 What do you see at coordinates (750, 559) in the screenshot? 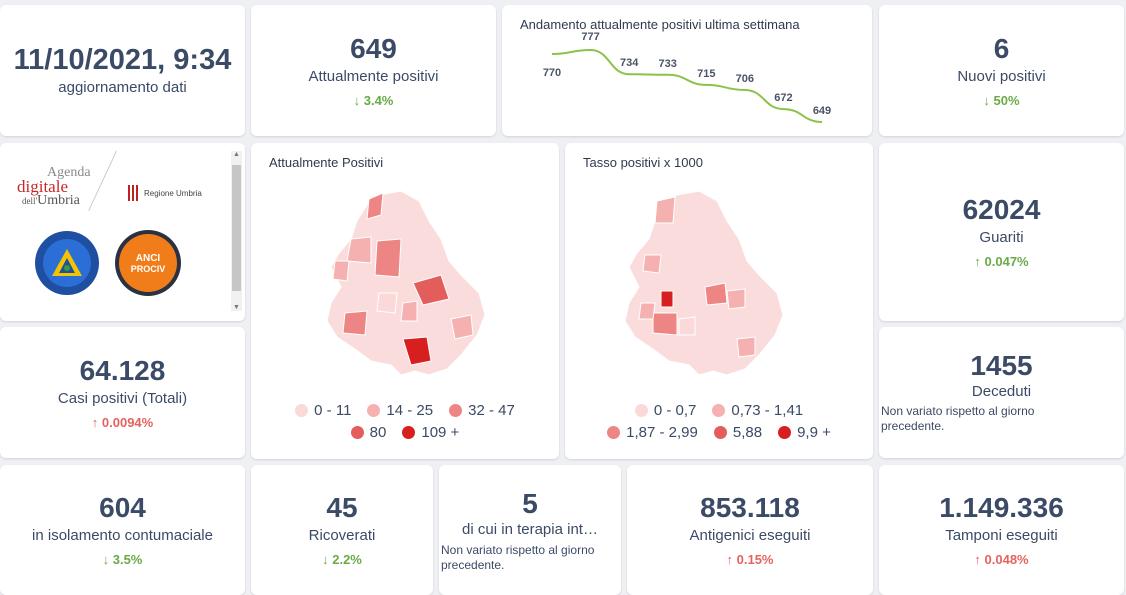
I see `antigenici-change: ↑ 0.15%` at bounding box center [750, 559].